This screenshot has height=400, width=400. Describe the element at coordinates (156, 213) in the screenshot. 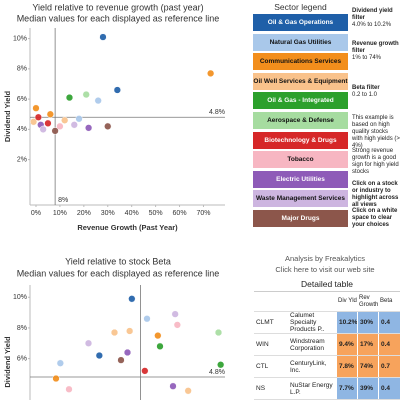

I see `x-tick-label: 50%` at that location.